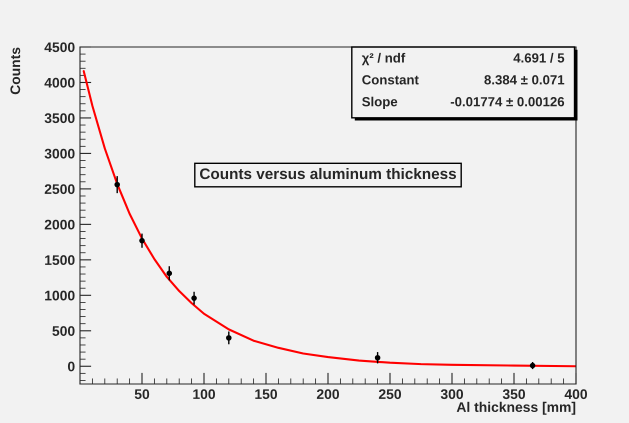 The image size is (629, 423). I want to click on annotation: -0.01774 ± 0.00126, so click(507, 101).